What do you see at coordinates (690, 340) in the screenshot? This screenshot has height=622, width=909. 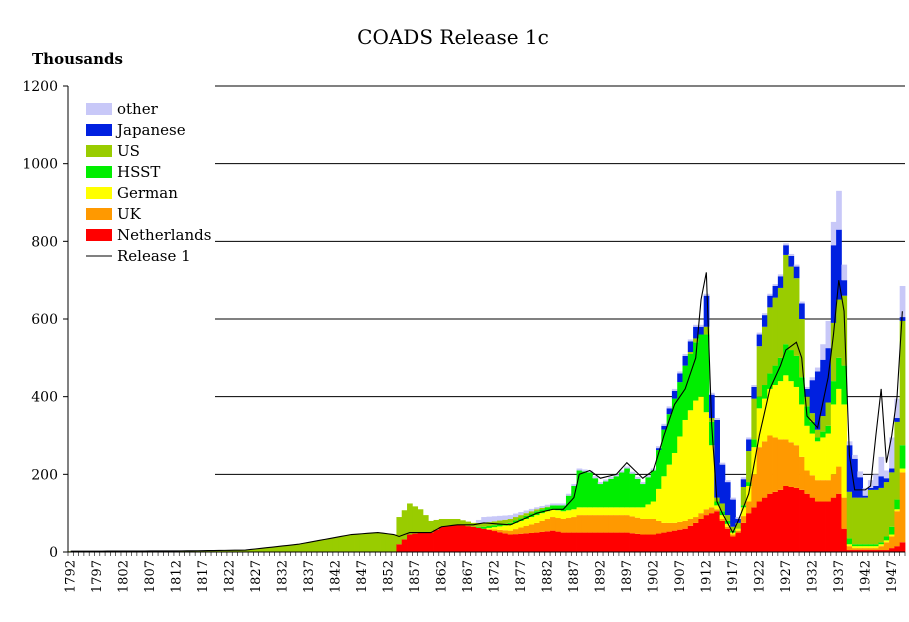 I see `bar-other-1909` at bounding box center [690, 340].